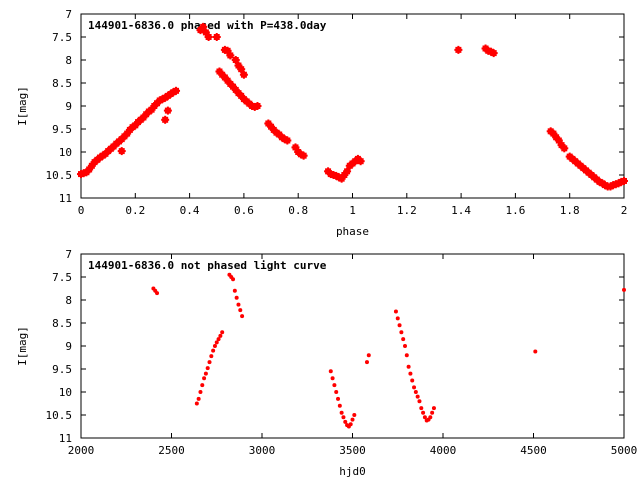 This screenshot has height=480, width=640. What do you see at coordinates (62, 323) in the screenshot?
I see `y-tick-label: 8.5` at bounding box center [62, 323].